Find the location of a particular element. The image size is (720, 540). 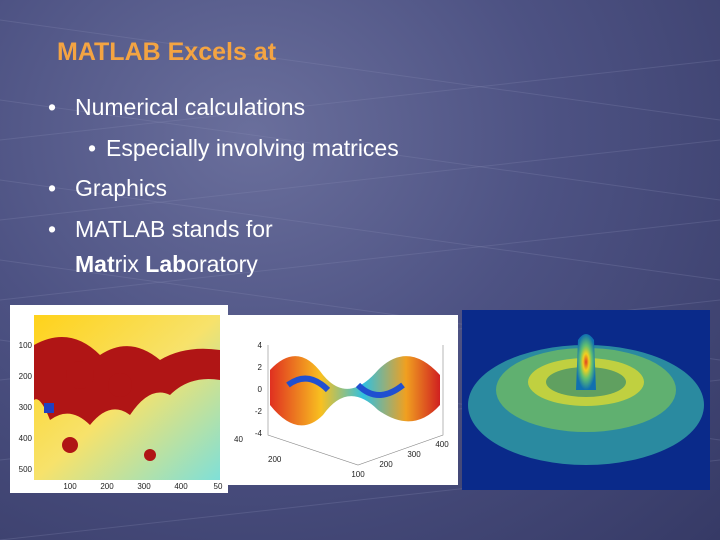

bullet-text: Graphics is located at coordinates (121, 188).